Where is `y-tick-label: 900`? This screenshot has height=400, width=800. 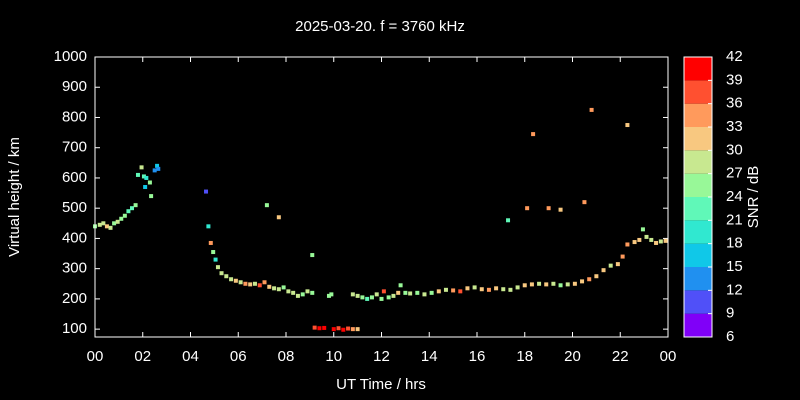 y-tick-label: 900 is located at coordinates (74, 86).